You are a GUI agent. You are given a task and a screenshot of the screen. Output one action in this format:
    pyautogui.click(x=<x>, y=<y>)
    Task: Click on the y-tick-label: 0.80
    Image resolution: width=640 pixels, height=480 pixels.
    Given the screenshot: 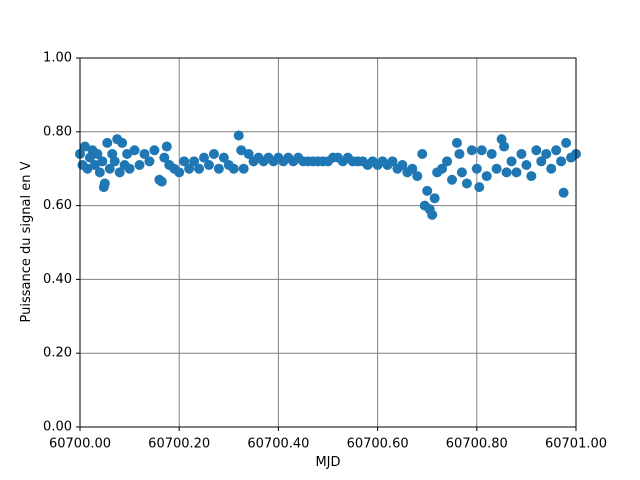 What is the action you would take?
    pyautogui.click(x=57, y=131)
    